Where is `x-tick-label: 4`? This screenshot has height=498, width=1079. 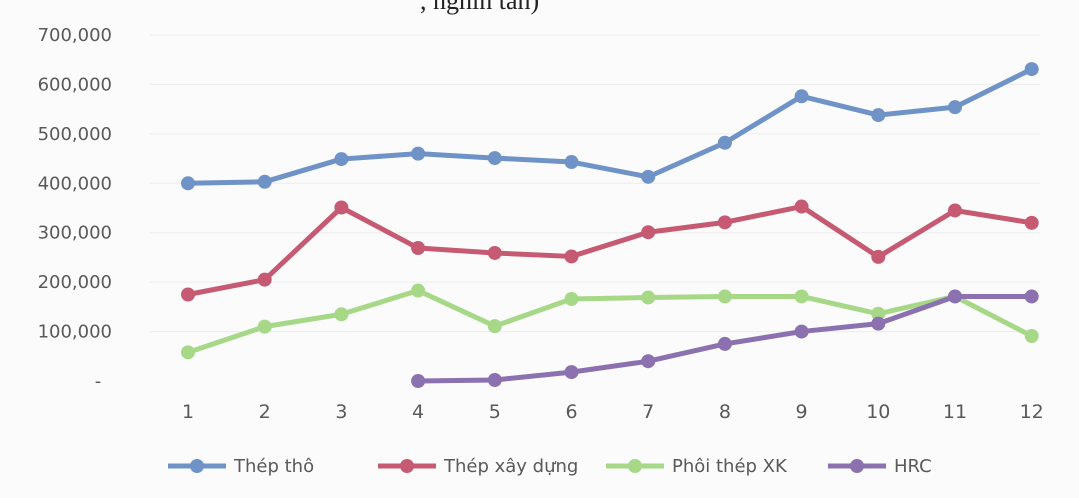 x-tick-label: 4 is located at coordinates (418, 412).